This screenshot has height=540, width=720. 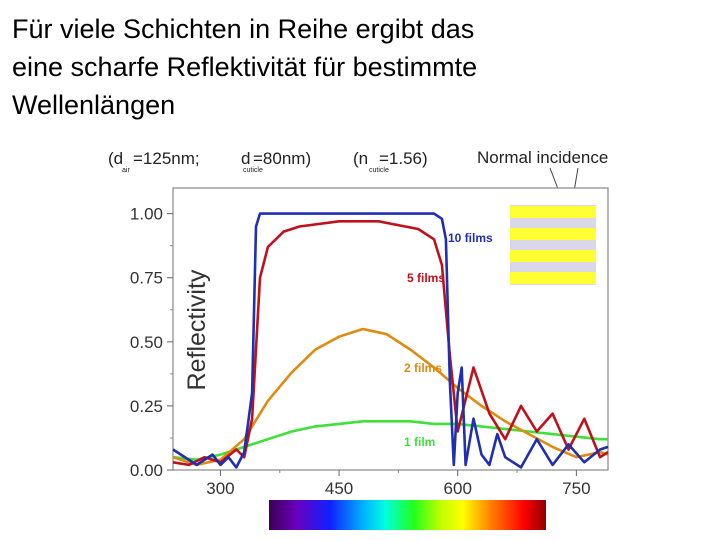 I want to click on param-n-cut-sub: cuticle, so click(x=379, y=170).